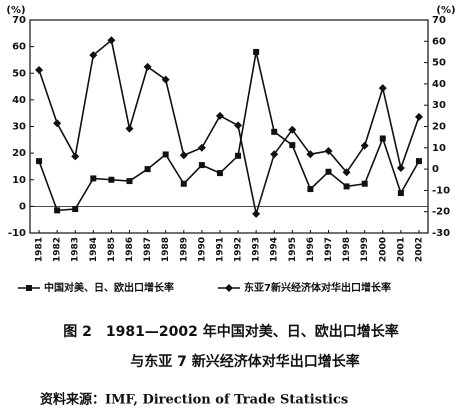 The height and width of the screenshot is (414, 462). Describe the element at coordinates (347, 249) in the screenshot. I see `x-tick-label: 1998` at that location.